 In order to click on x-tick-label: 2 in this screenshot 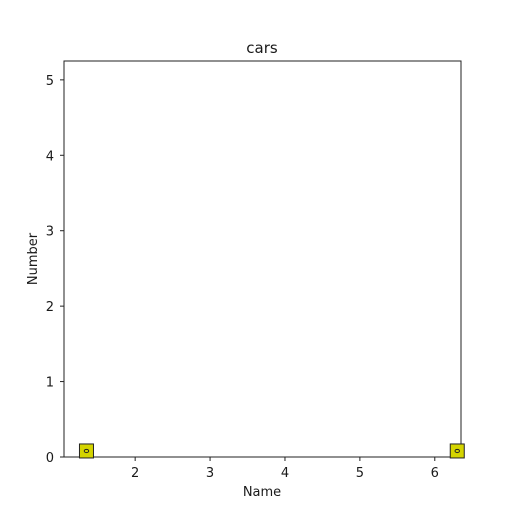, I will do `click(135, 473)`.